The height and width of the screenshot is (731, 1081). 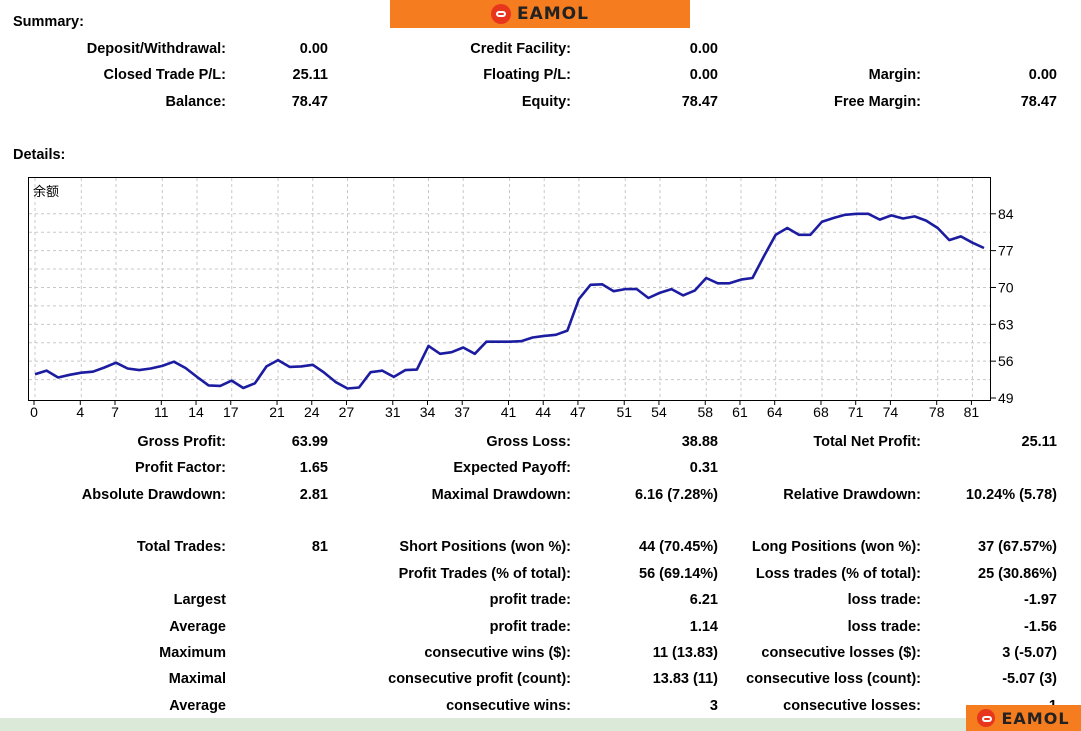 What do you see at coordinates (852, 706) in the screenshot?
I see `stat-label: consecutive losses:` at bounding box center [852, 706].